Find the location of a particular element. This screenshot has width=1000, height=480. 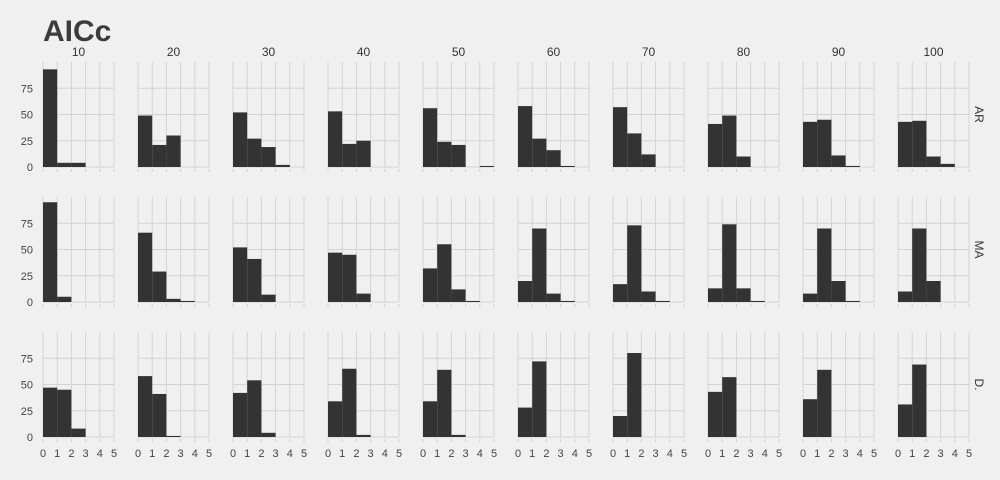

y-tick-label: 75 is located at coordinates (27, 224).